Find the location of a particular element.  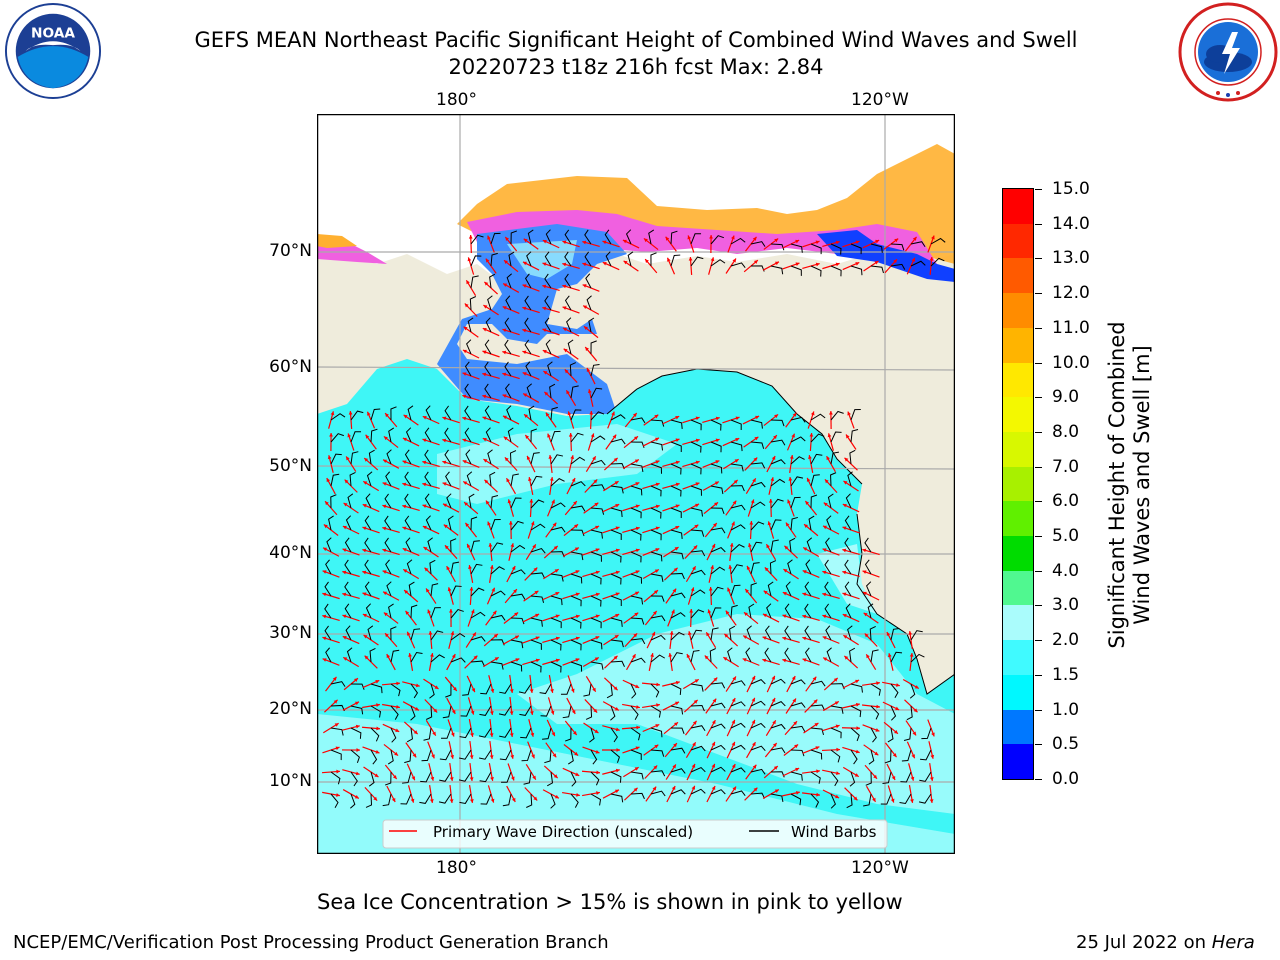

colorbar-tick is located at coordinates (1038, 606).